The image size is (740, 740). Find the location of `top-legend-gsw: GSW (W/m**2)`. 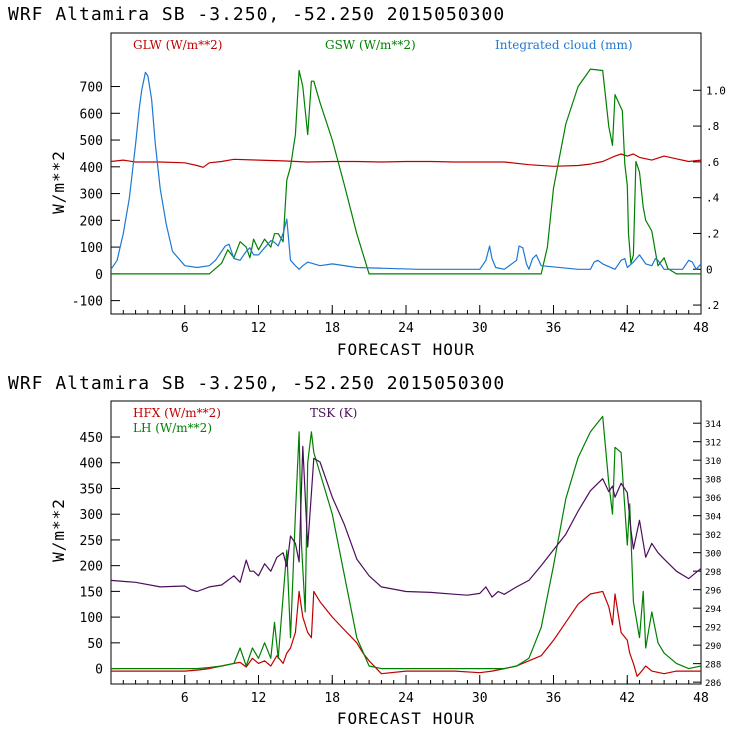

top-legend-gsw: GSW (W/m**2) is located at coordinates (370, 45).